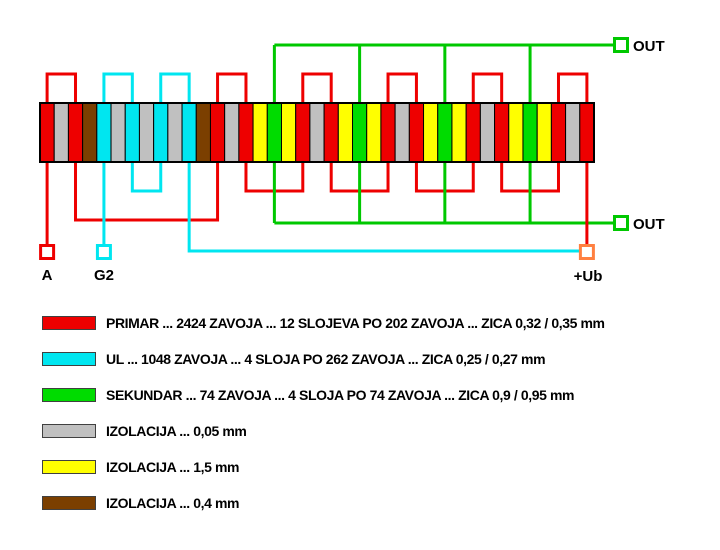 This screenshot has height=550, width=720. What do you see at coordinates (173, 503) in the screenshot?
I see `legend-label-izolacija-04: IZOLACIJA ... 0,4 mm` at bounding box center [173, 503].